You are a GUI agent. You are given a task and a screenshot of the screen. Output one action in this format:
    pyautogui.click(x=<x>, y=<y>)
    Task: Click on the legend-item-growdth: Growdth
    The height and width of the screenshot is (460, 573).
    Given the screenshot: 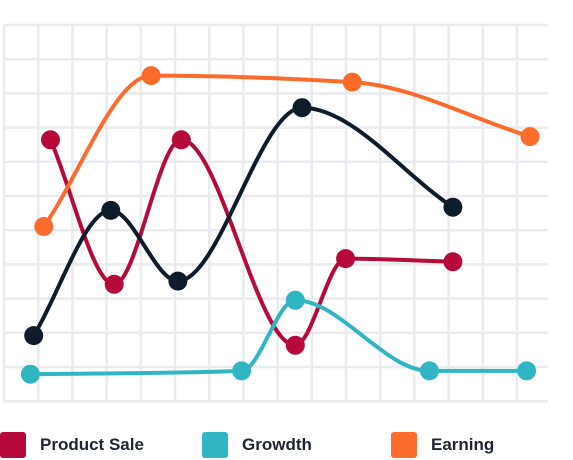 What is the action you would take?
    pyautogui.click(x=257, y=445)
    